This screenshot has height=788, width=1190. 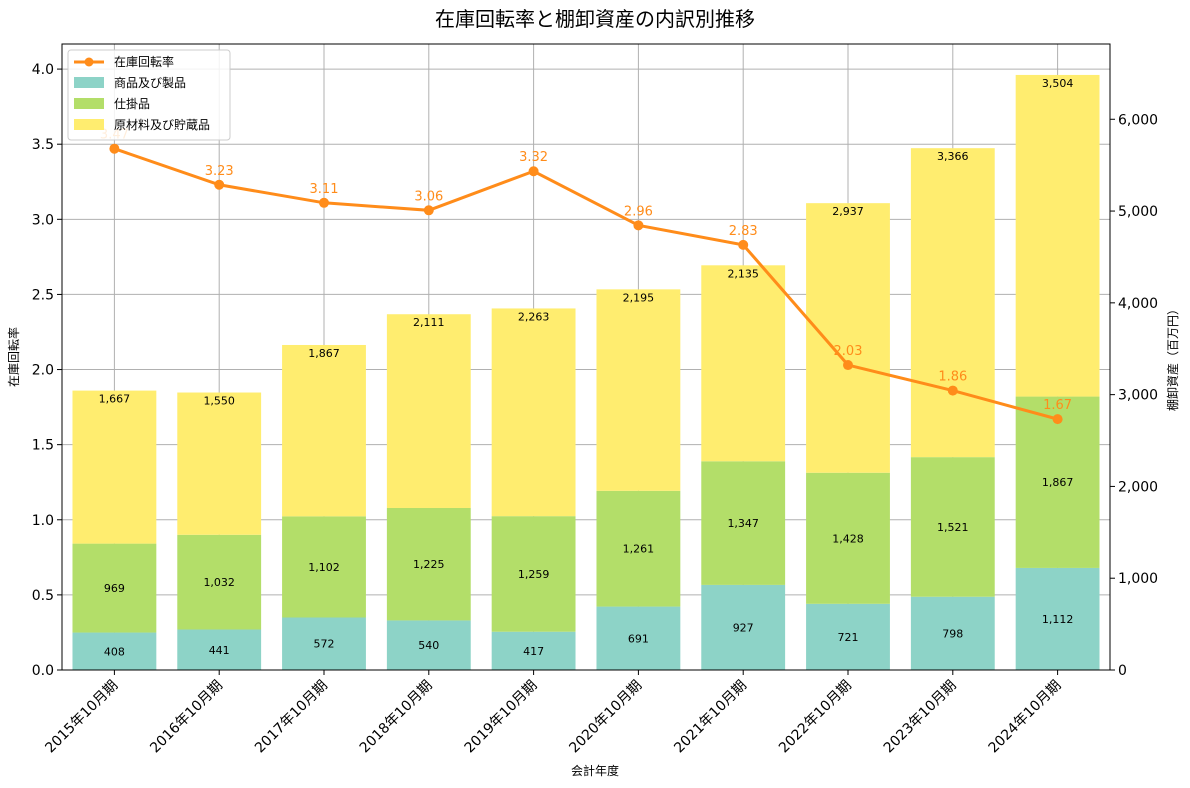 What do you see at coordinates (1058, 83) in the screenshot?
I see `bar-value-label: 3,504` at bounding box center [1058, 83].